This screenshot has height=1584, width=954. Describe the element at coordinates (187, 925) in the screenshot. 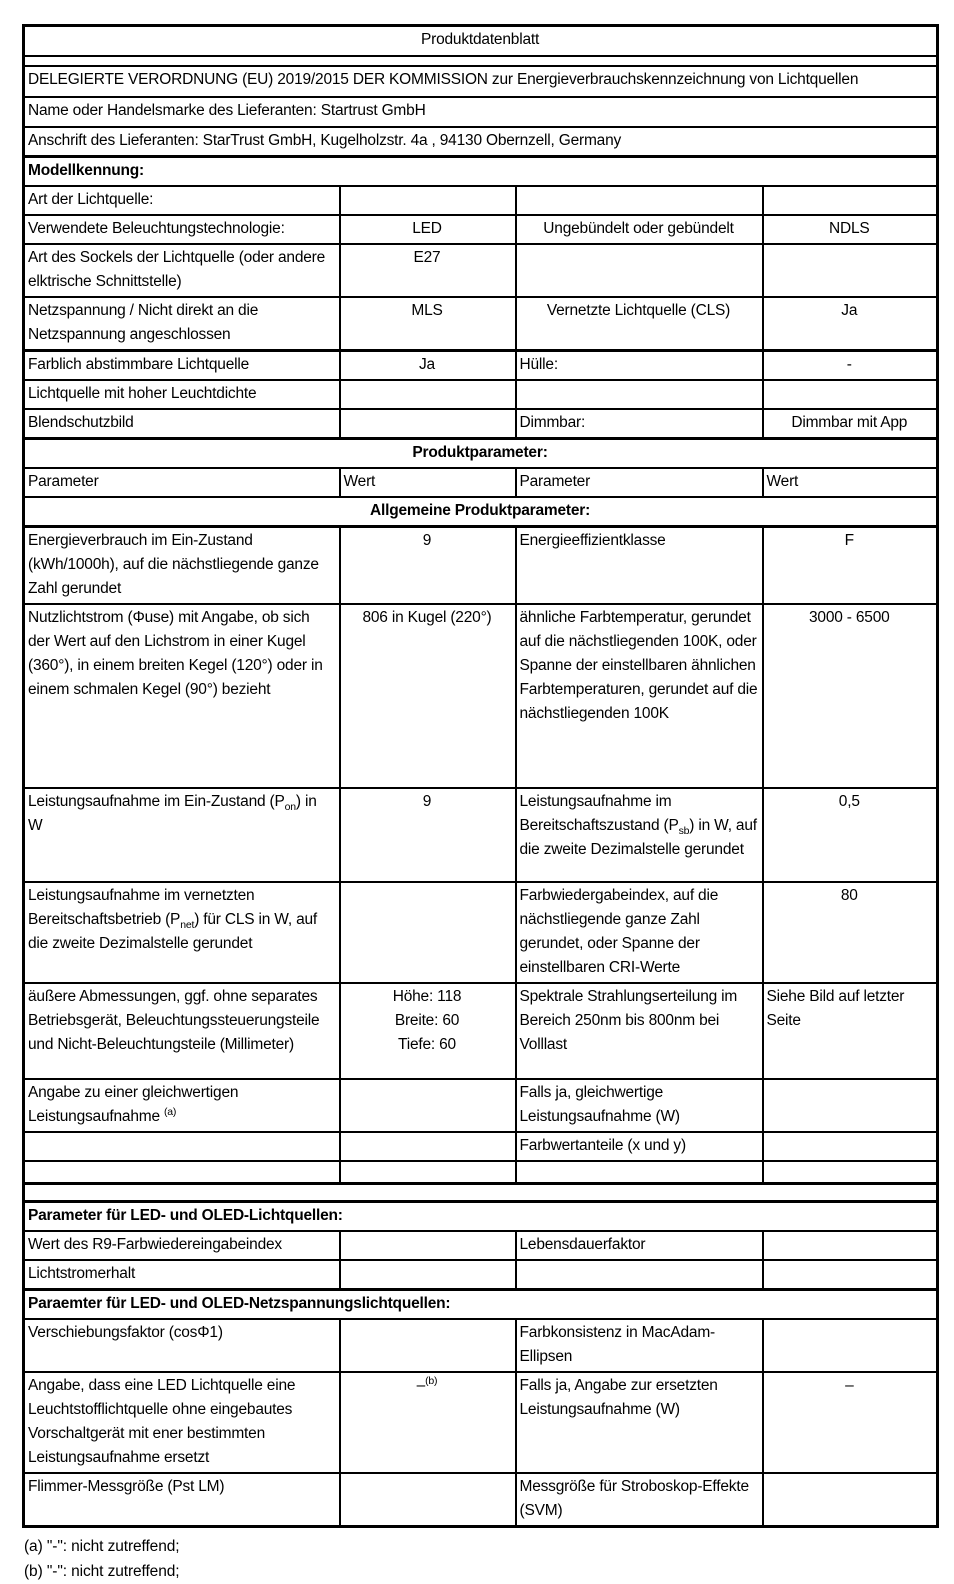

I see `subscript: net` at that location.